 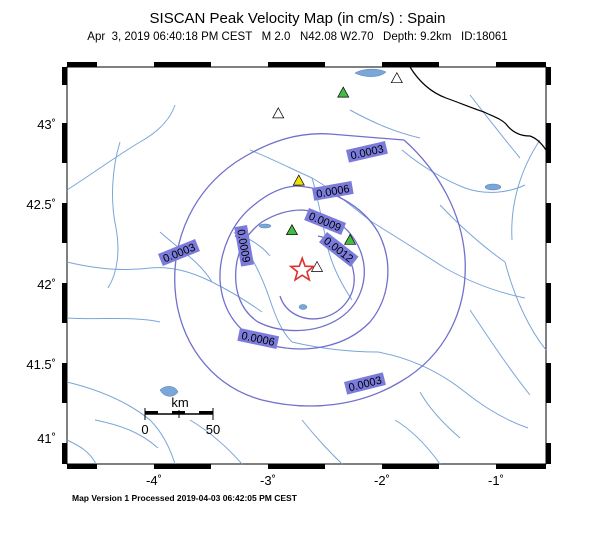 I want to click on lon-tick-label: -4˚, so click(x=154, y=480).